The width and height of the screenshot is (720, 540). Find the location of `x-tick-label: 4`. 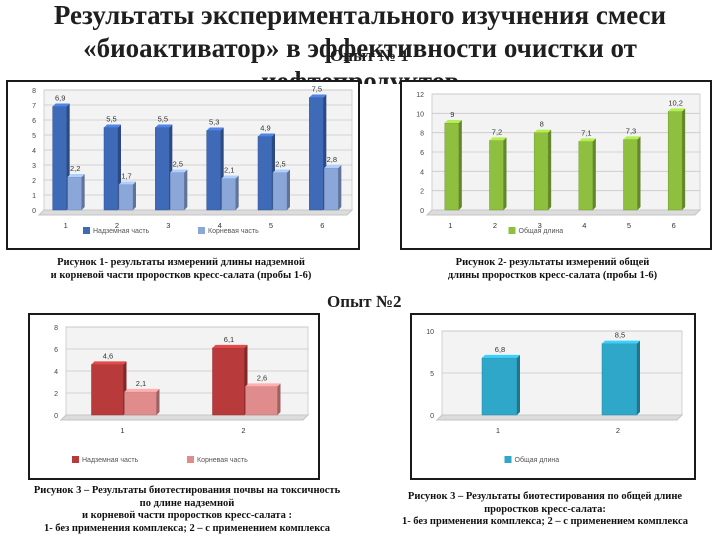

x-tick-label: 4 is located at coordinates (220, 225).